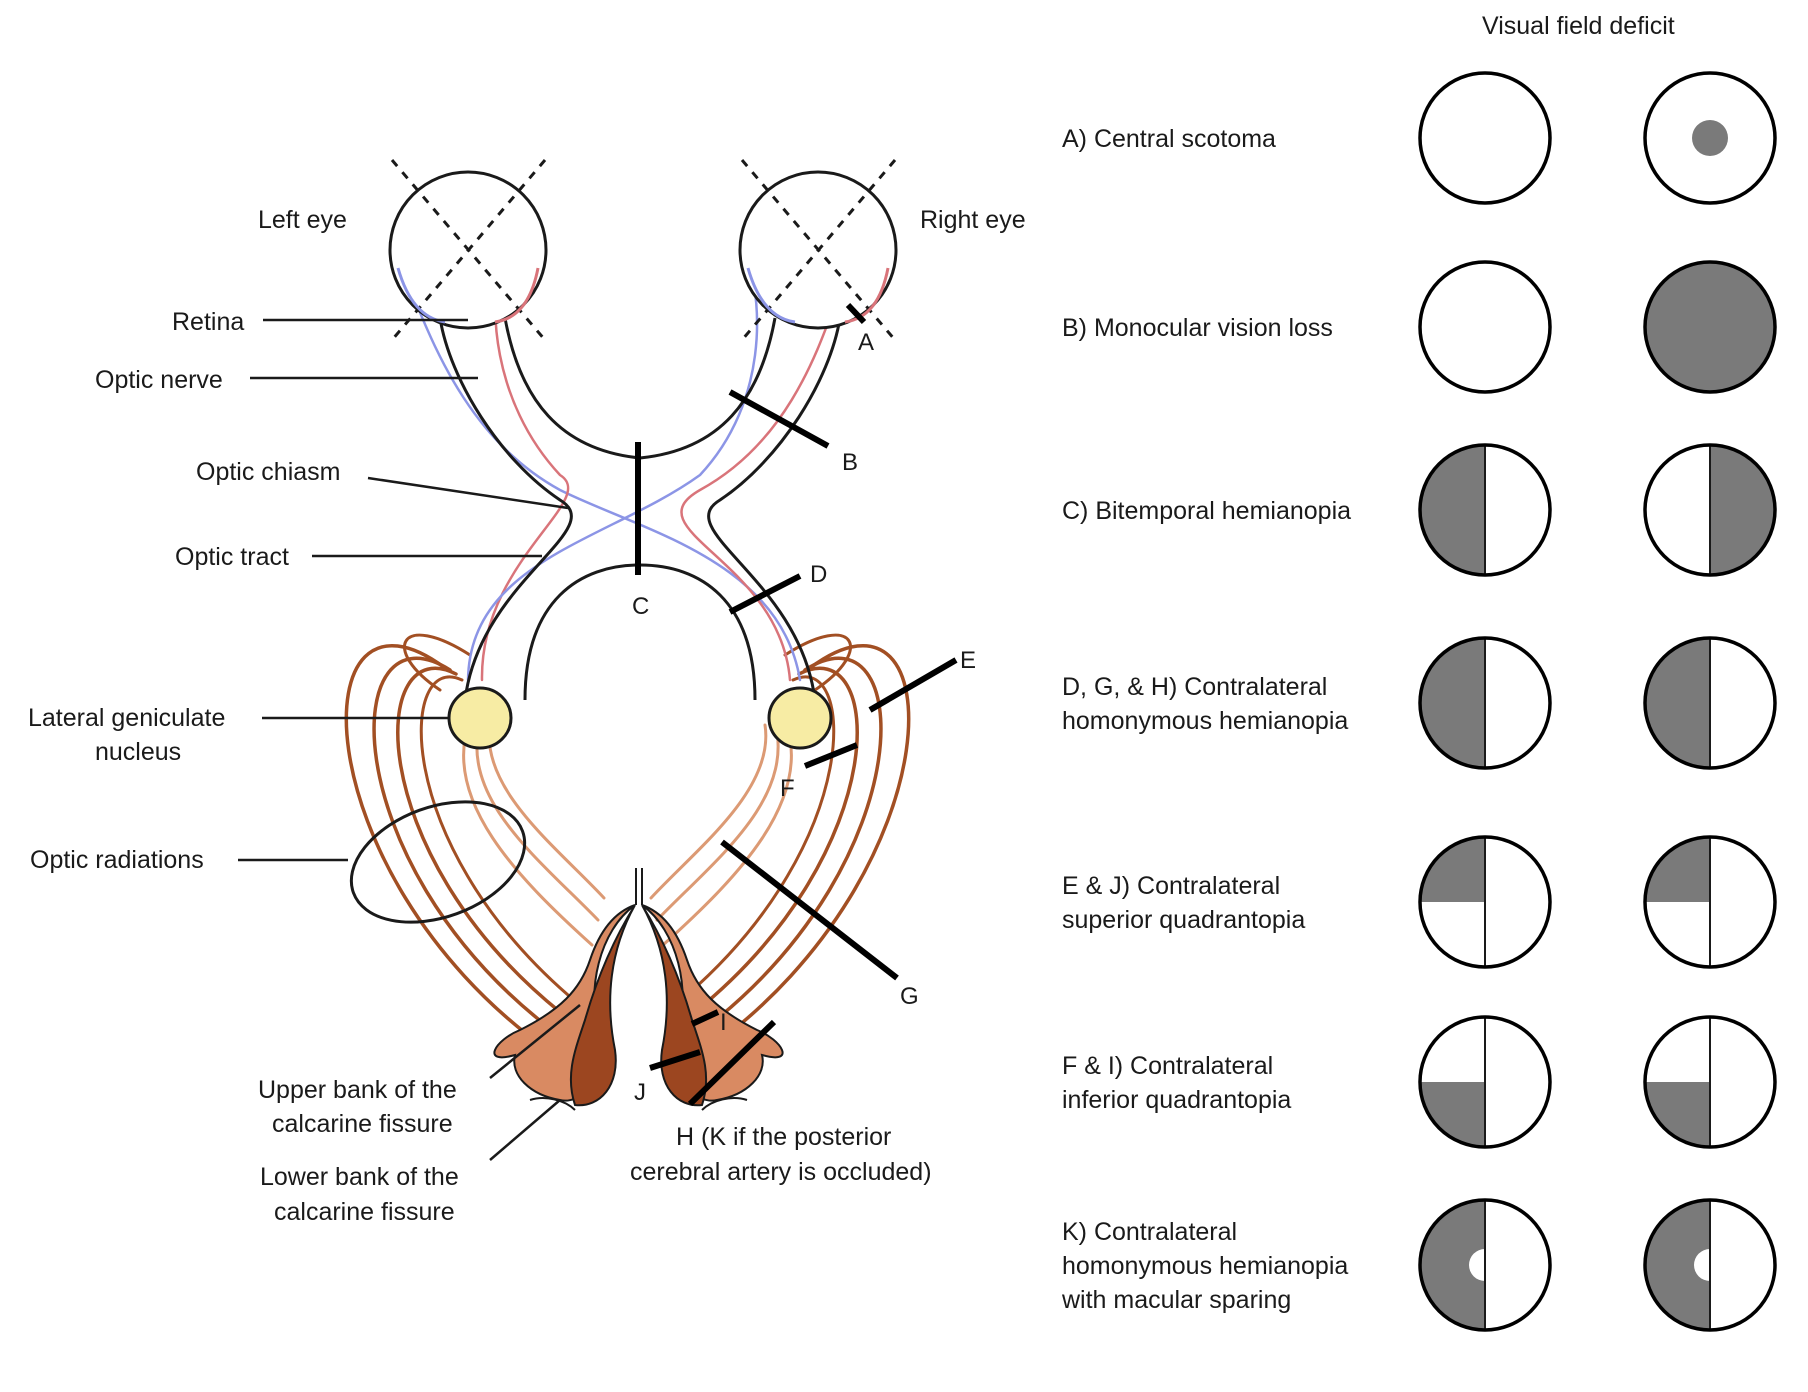  What do you see at coordinates (818, 574) in the screenshot?
I see `lesion-letter-d: D` at bounding box center [818, 574].